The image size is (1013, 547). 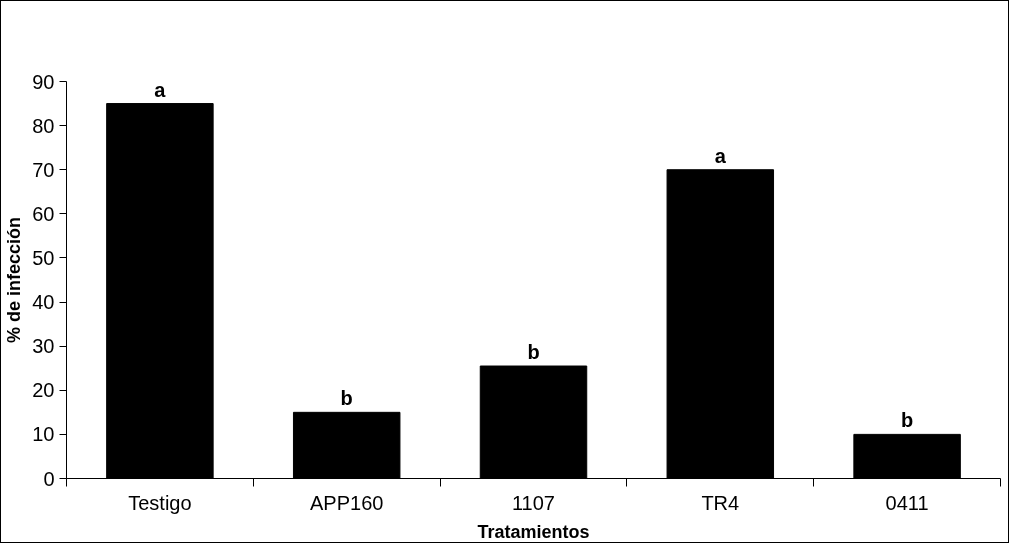 What do you see at coordinates (43, 257) in the screenshot?
I see `y-tick-label: 50` at bounding box center [43, 257].